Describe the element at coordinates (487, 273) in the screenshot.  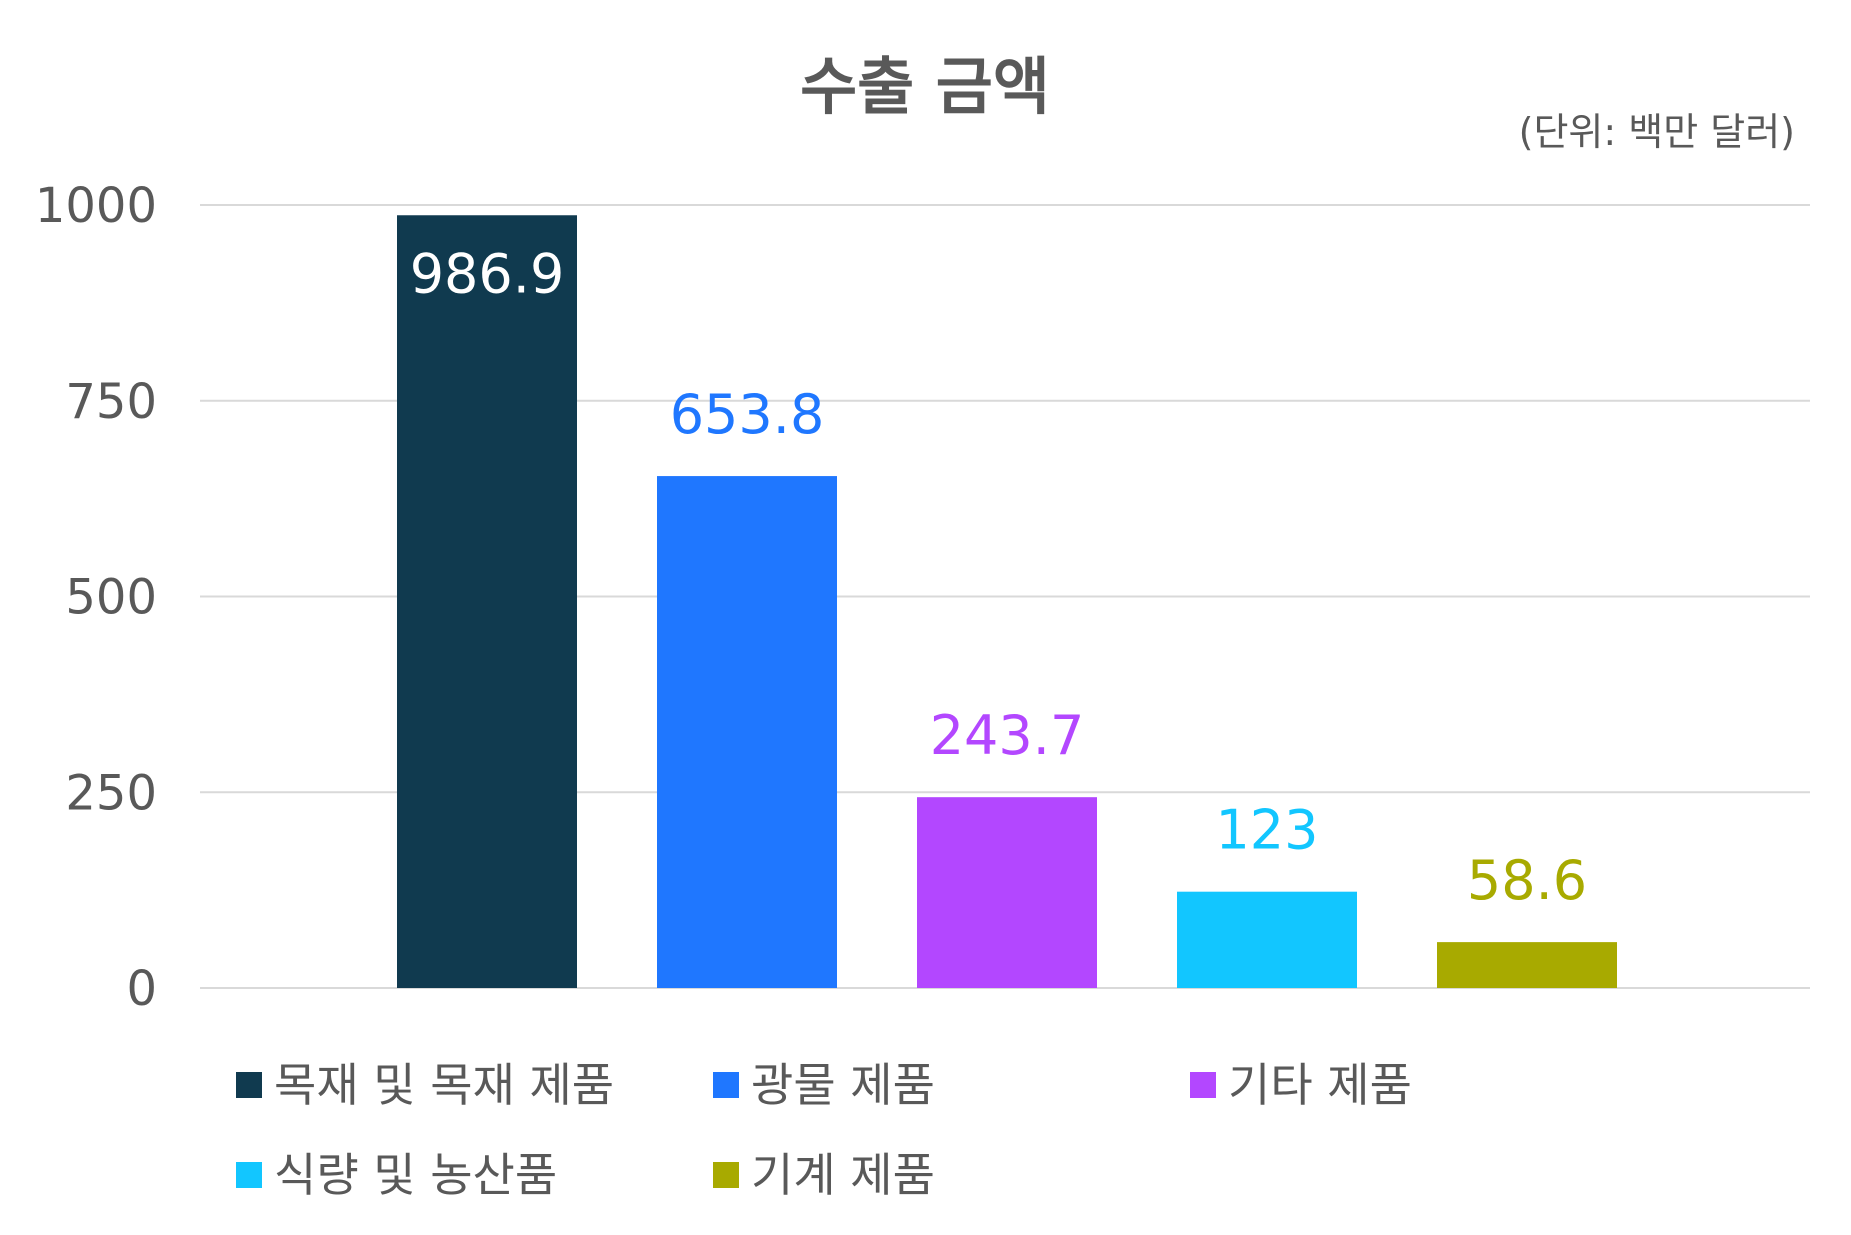
I see `data-label: 986.9` at that location.